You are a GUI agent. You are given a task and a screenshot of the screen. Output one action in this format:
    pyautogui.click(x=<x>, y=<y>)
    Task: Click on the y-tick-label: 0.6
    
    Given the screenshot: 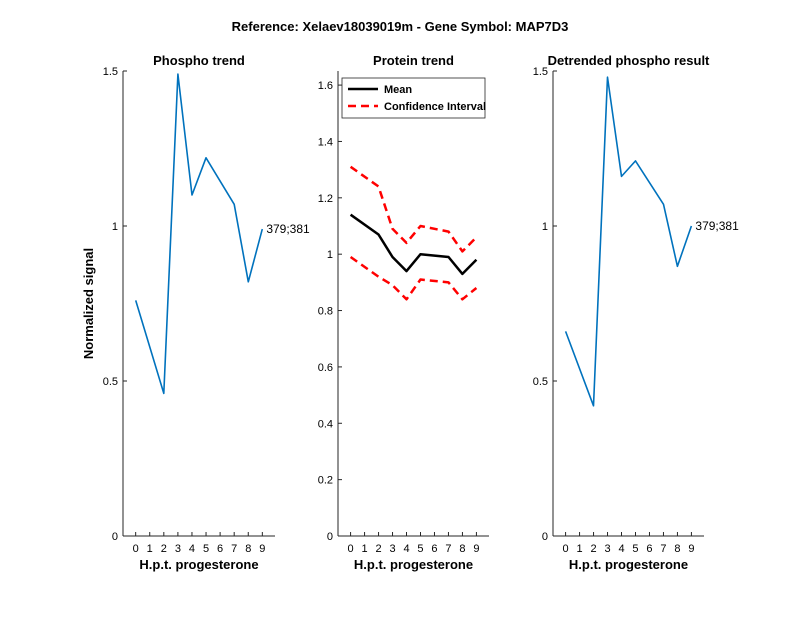 What is the action you would take?
    pyautogui.click(x=325, y=368)
    